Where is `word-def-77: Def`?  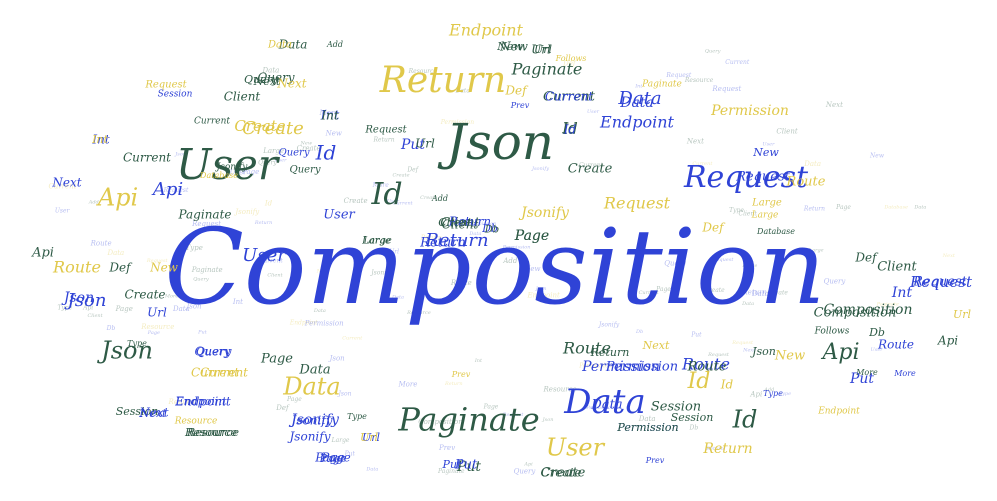 word-def-77: Def is located at coordinates (713, 228).